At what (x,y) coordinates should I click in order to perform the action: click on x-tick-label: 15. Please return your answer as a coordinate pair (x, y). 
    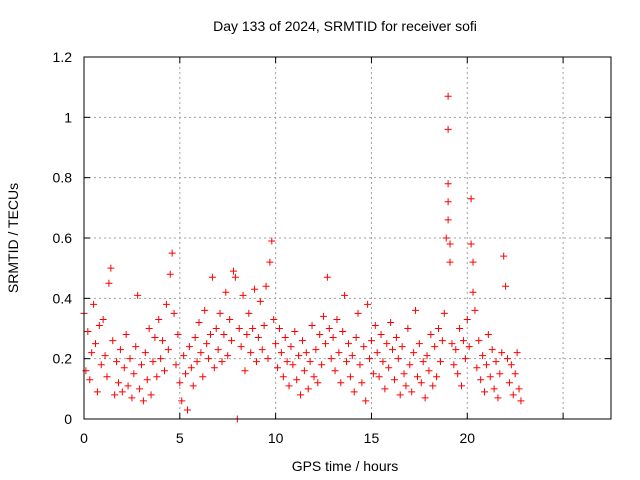
    Looking at the image, I should click on (372, 438).